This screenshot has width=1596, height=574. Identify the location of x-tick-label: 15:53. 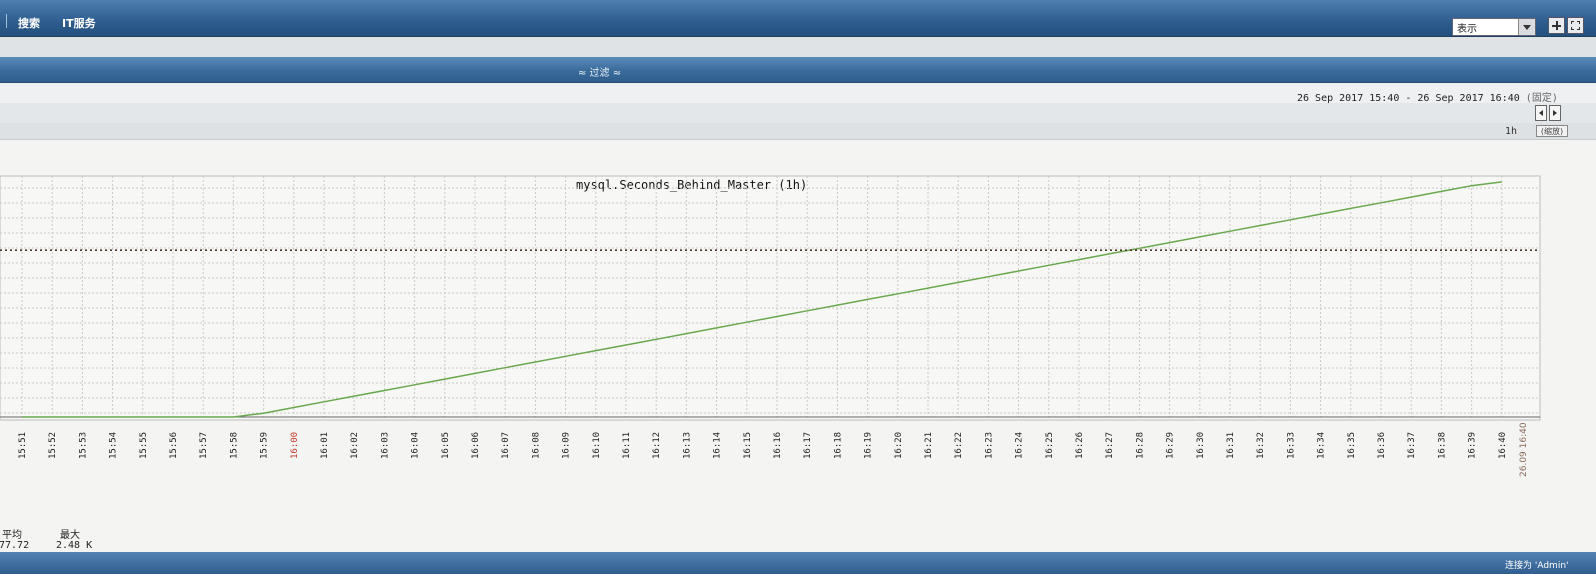
(83, 445).